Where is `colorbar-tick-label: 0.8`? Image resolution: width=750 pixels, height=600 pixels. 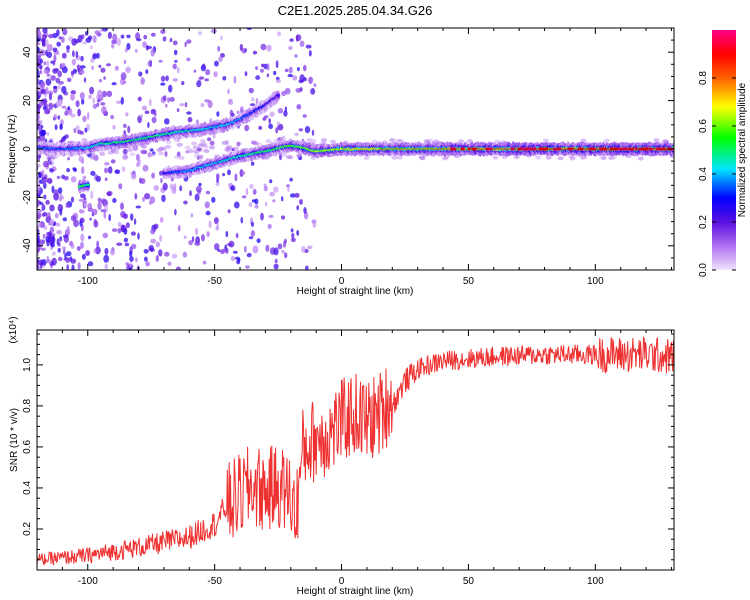
colorbar-tick-label: 0.8 is located at coordinates (703, 78).